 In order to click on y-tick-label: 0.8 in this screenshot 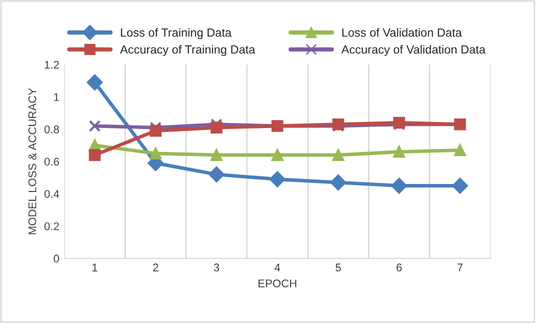, I will do `click(51, 129)`.